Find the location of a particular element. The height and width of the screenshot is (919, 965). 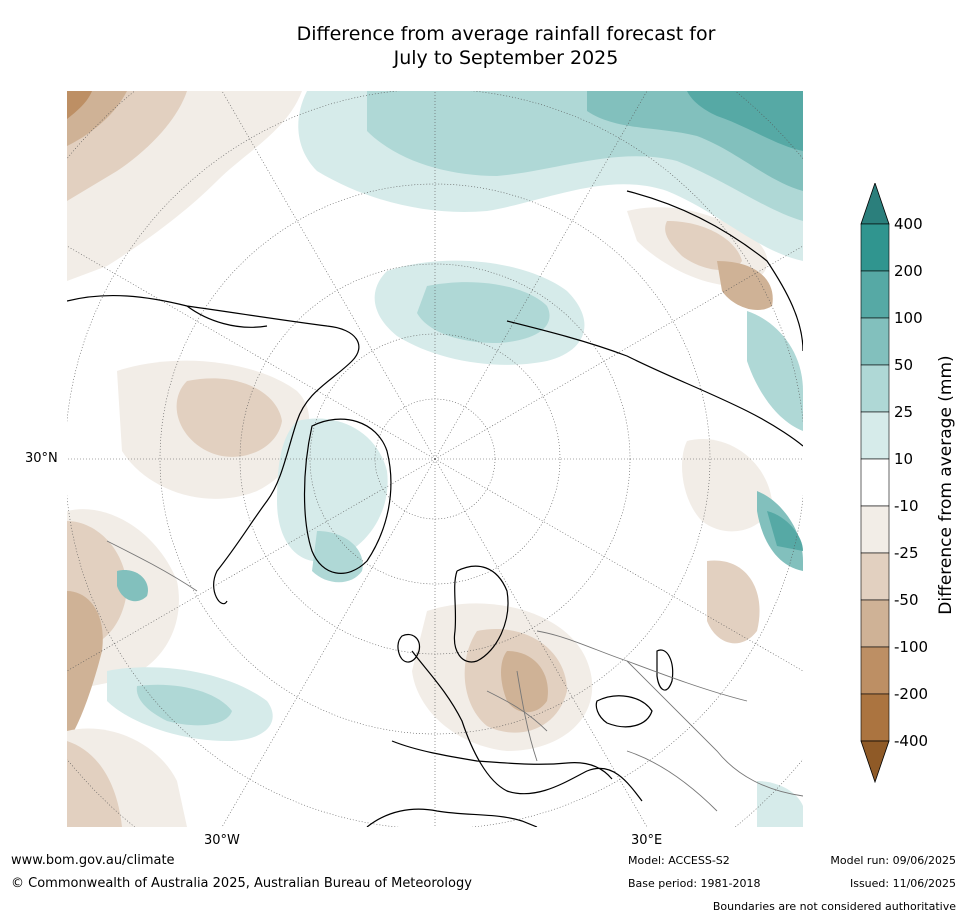

meridian-150w is located at coordinates (328, 275).